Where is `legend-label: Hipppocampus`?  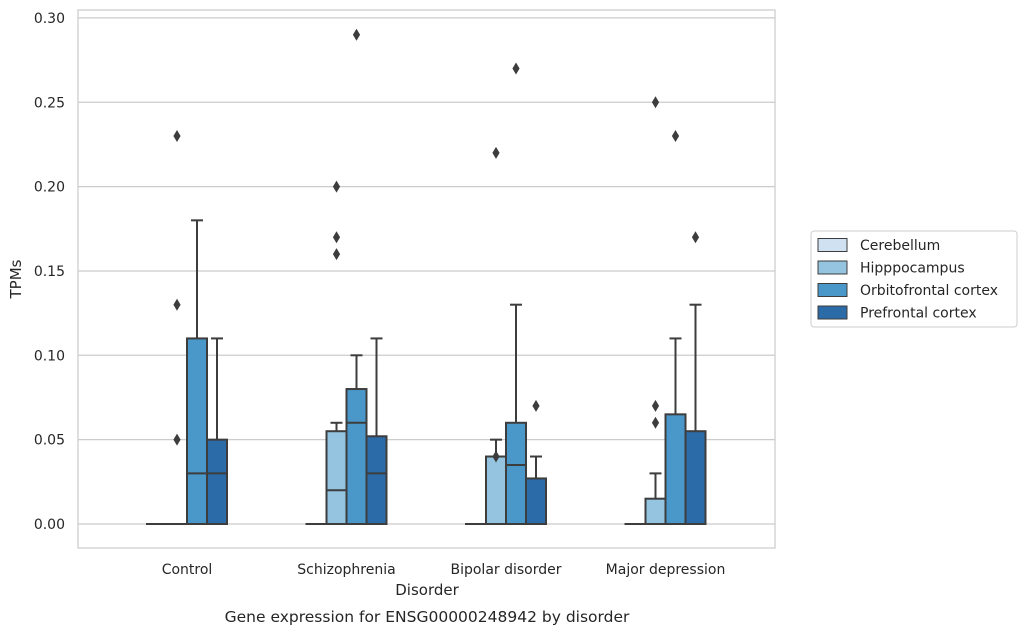
legend-label: Hipppocampus is located at coordinates (912, 269).